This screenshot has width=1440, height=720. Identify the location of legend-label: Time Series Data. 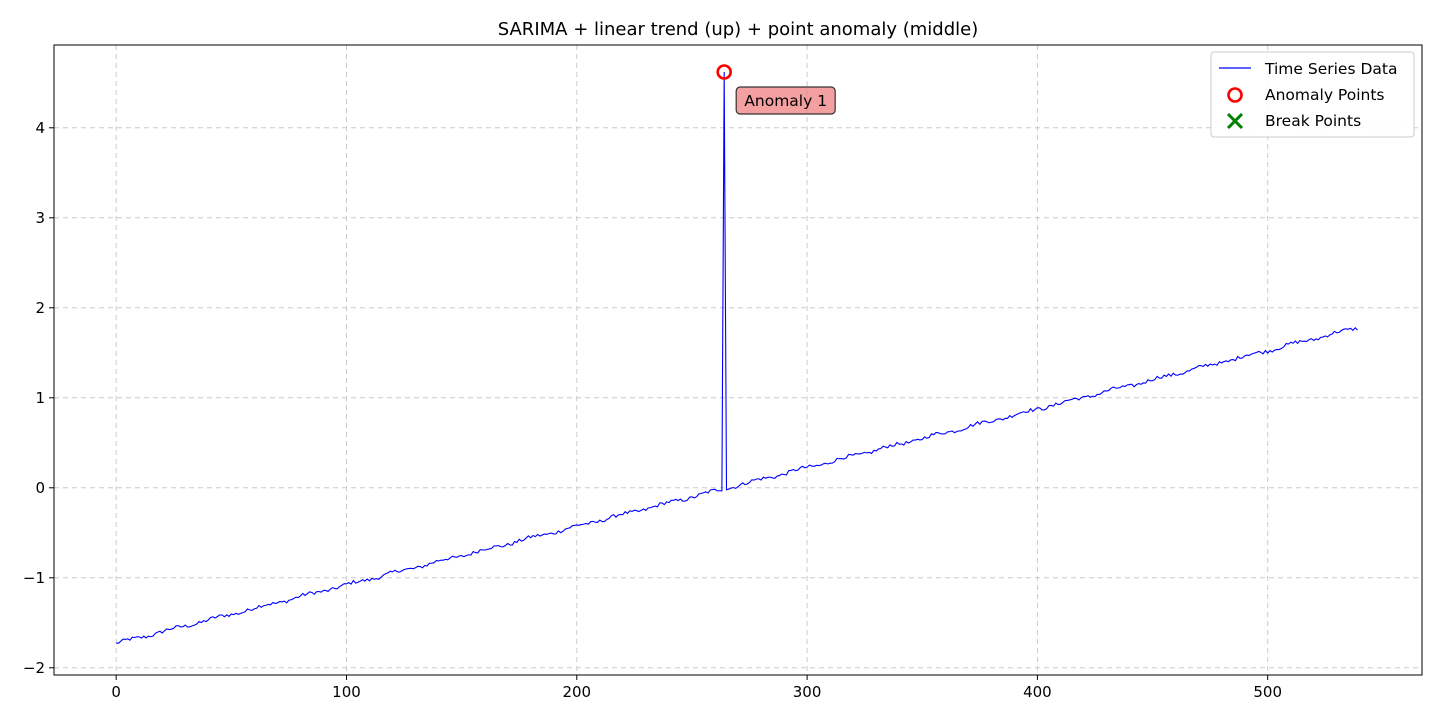
(1330, 69).